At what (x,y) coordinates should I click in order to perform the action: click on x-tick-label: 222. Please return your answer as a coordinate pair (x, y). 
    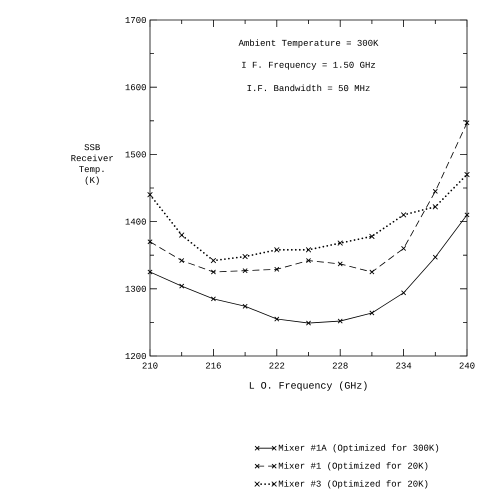
    Looking at the image, I should click on (276, 365).